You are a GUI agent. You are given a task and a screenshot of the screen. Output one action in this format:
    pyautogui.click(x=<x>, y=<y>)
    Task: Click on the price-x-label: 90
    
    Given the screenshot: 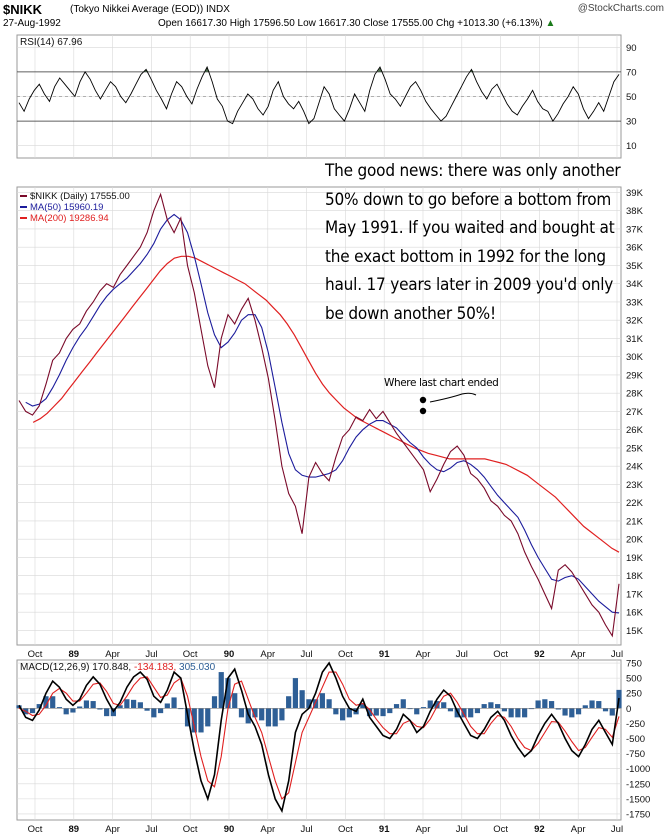 What is the action you would take?
    pyautogui.click(x=229, y=654)
    